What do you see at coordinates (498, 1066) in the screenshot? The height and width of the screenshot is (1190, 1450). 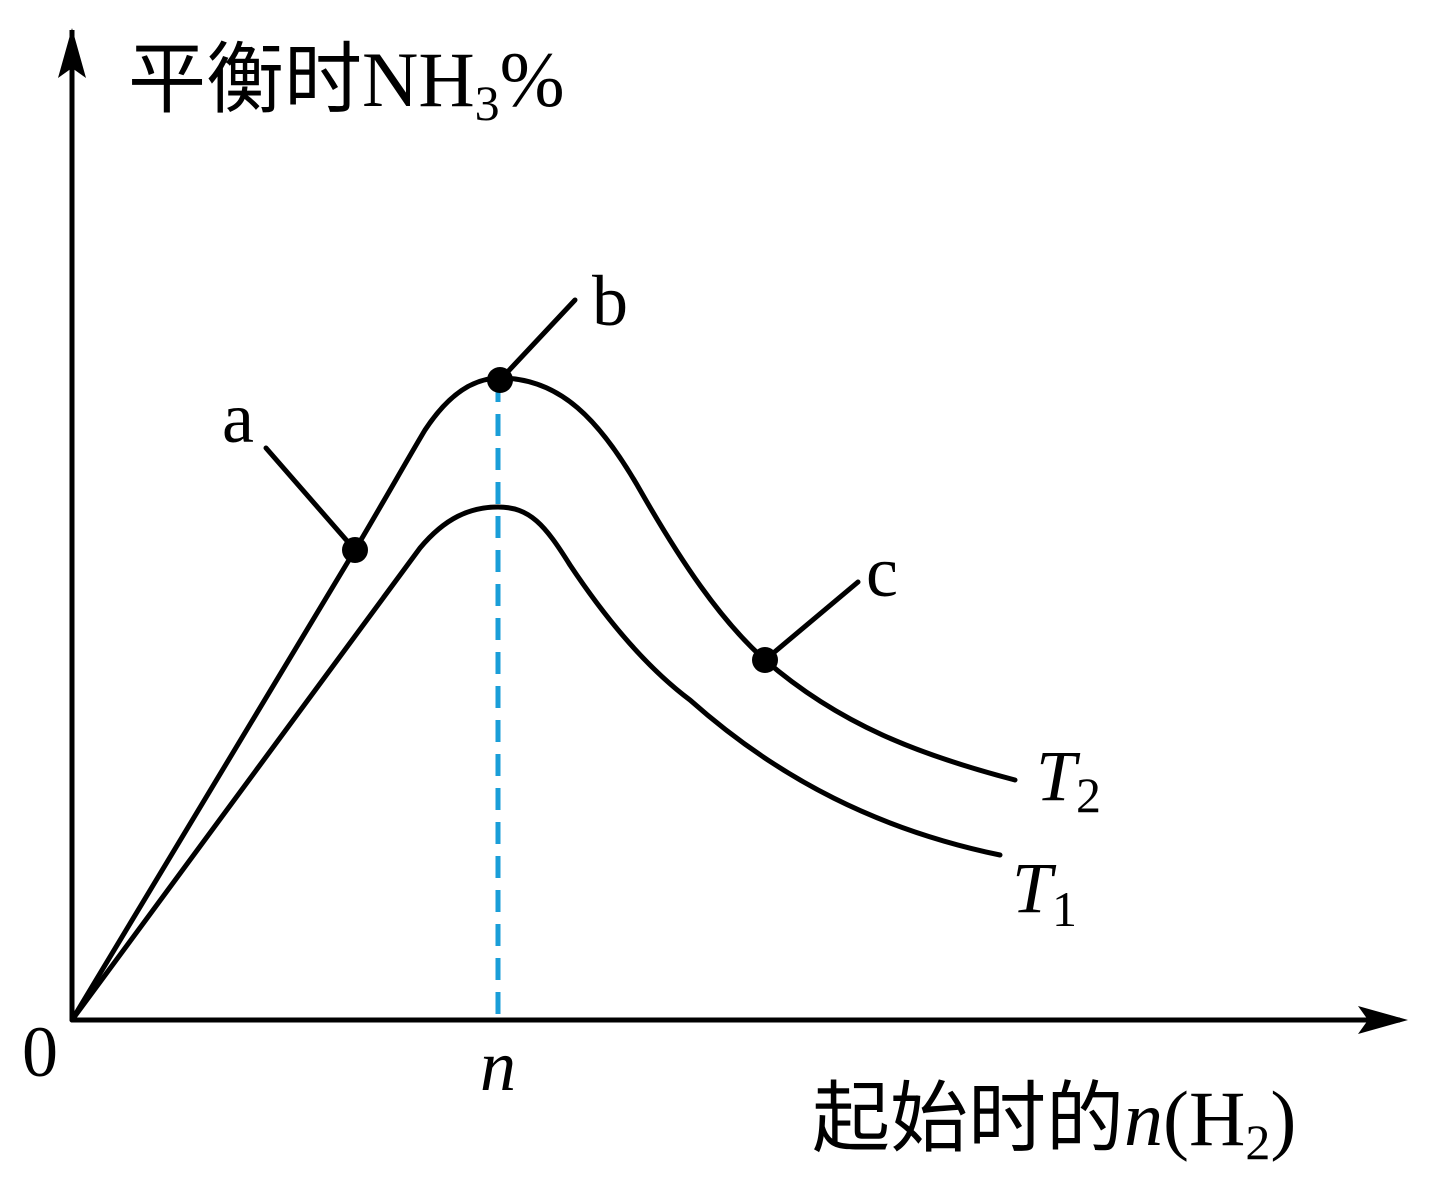 I see `x-marker: n` at bounding box center [498, 1066].